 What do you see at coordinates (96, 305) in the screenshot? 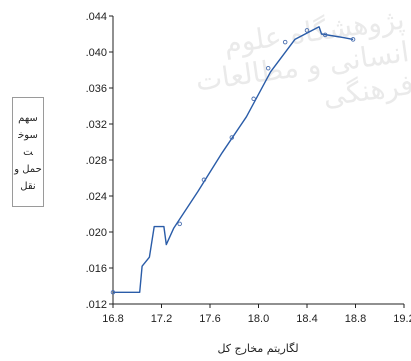
I see `y-tick-label: .012` at bounding box center [96, 305].